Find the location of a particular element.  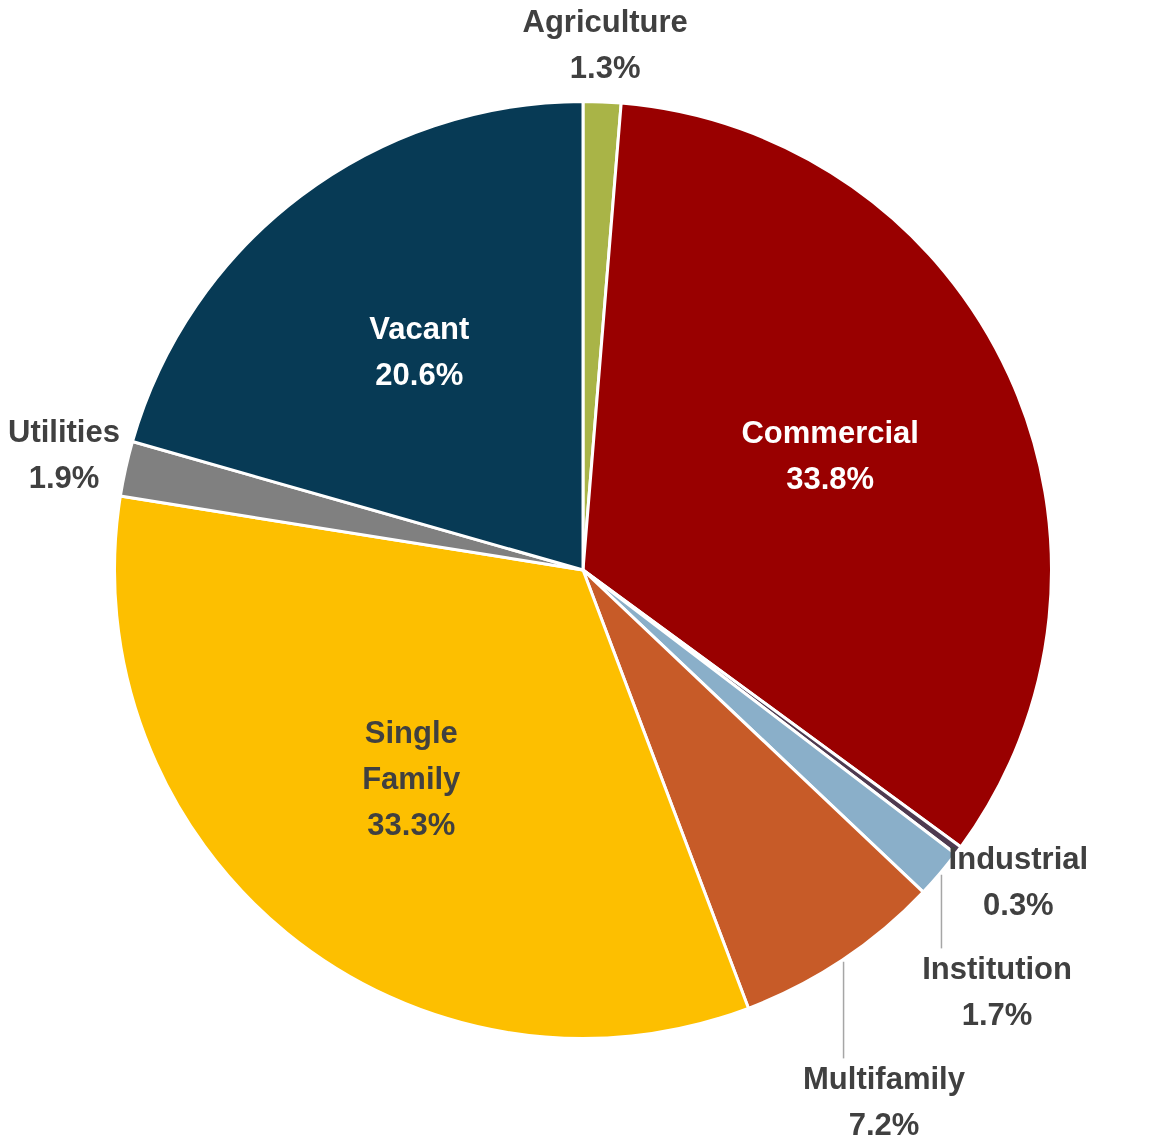

slice-label: Utilities is located at coordinates (64, 432).